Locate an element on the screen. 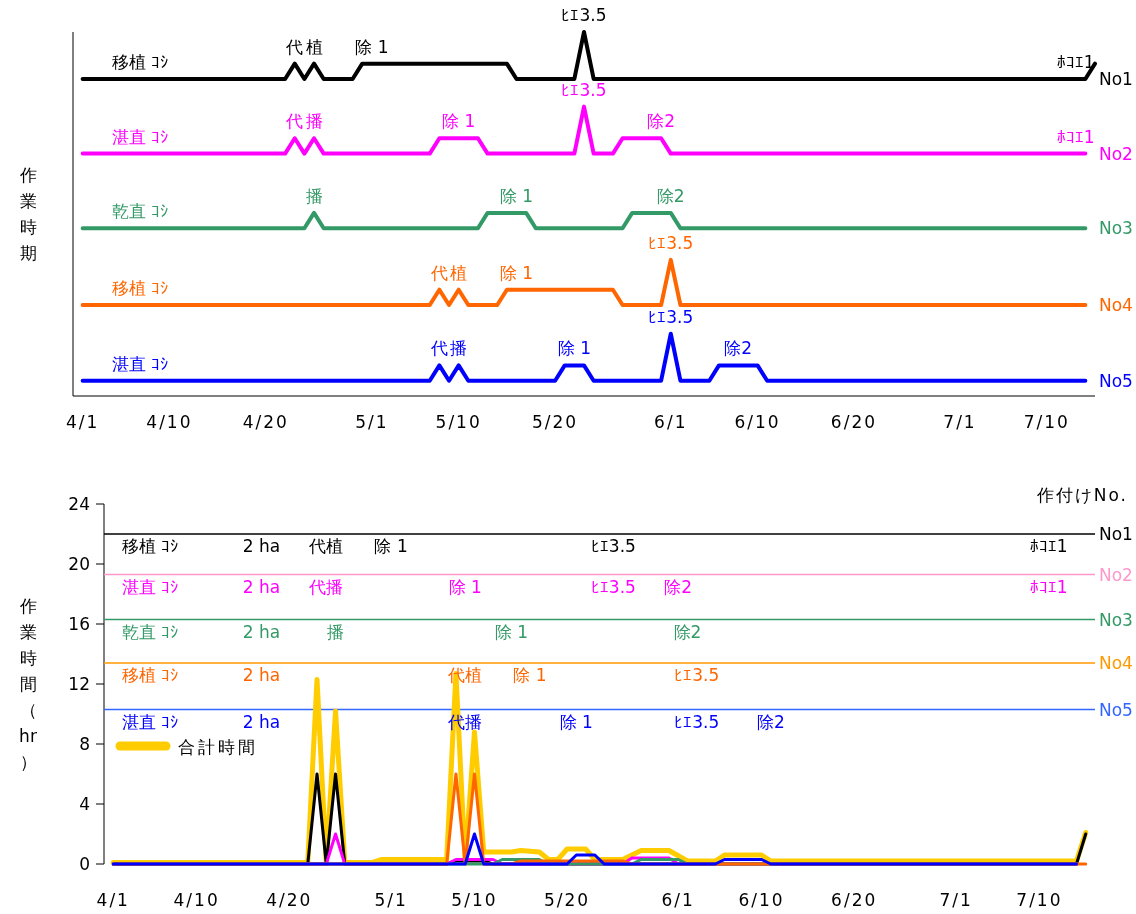 This screenshot has height=914, width=1136. annotation: 代播 is located at coordinates (326, 586).